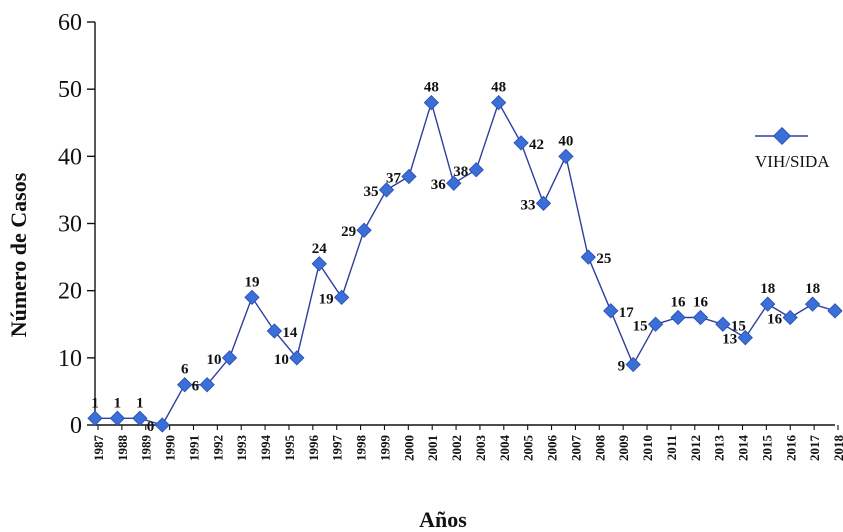  What do you see at coordinates (623, 448) in the screenshot?
I see `x-tick-label: 2009` at bounding box center [623, 448].